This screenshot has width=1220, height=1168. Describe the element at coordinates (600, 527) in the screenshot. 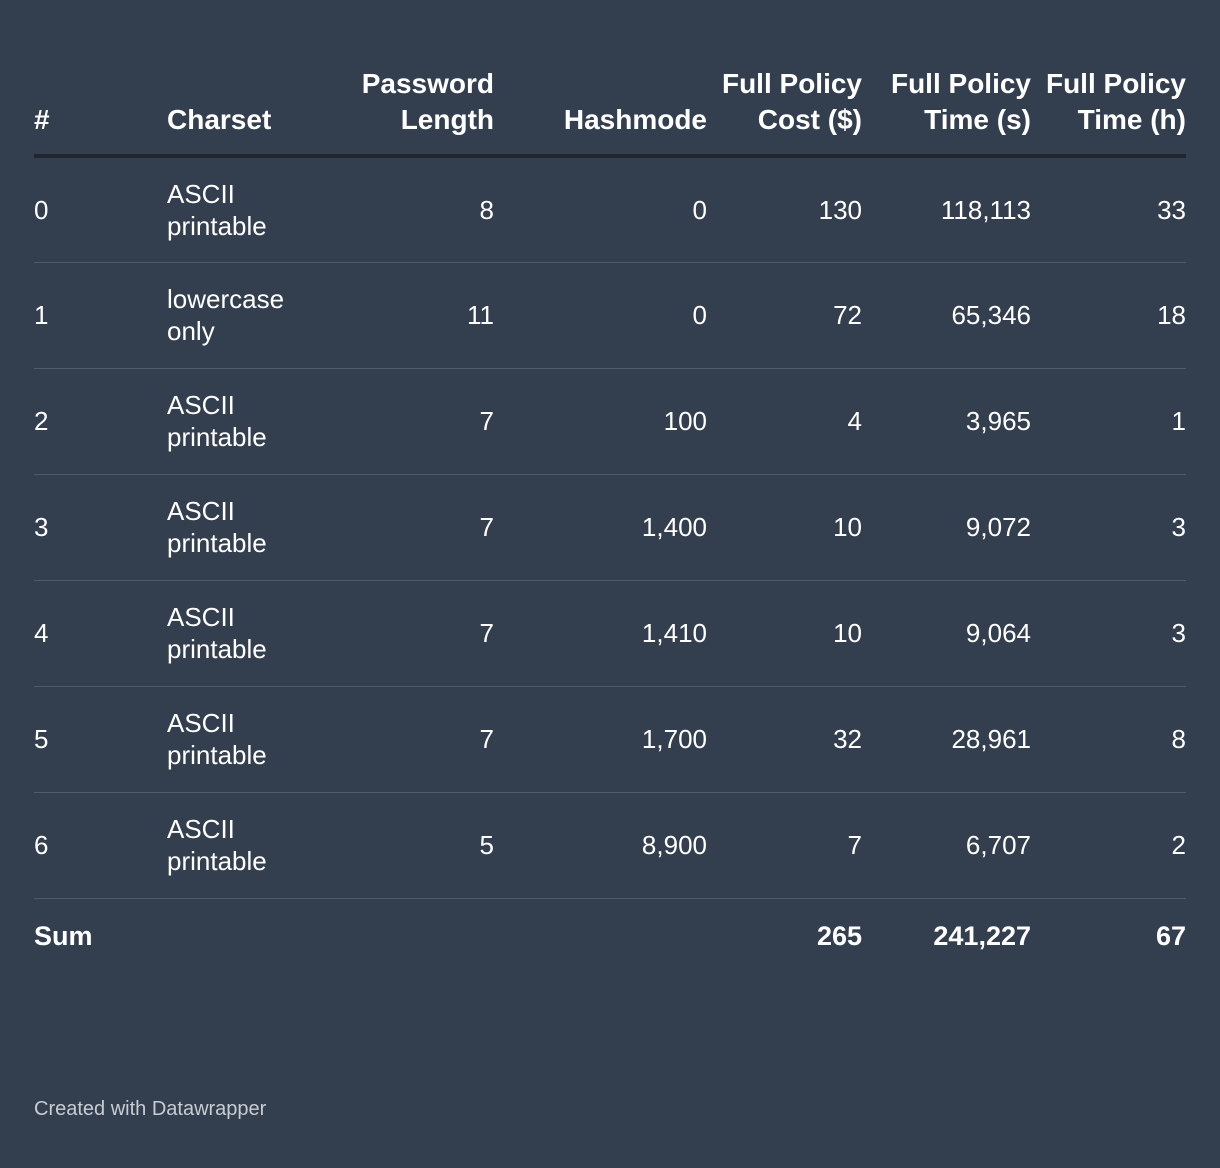

I see `cell-hashmode: 1,400` at that location.